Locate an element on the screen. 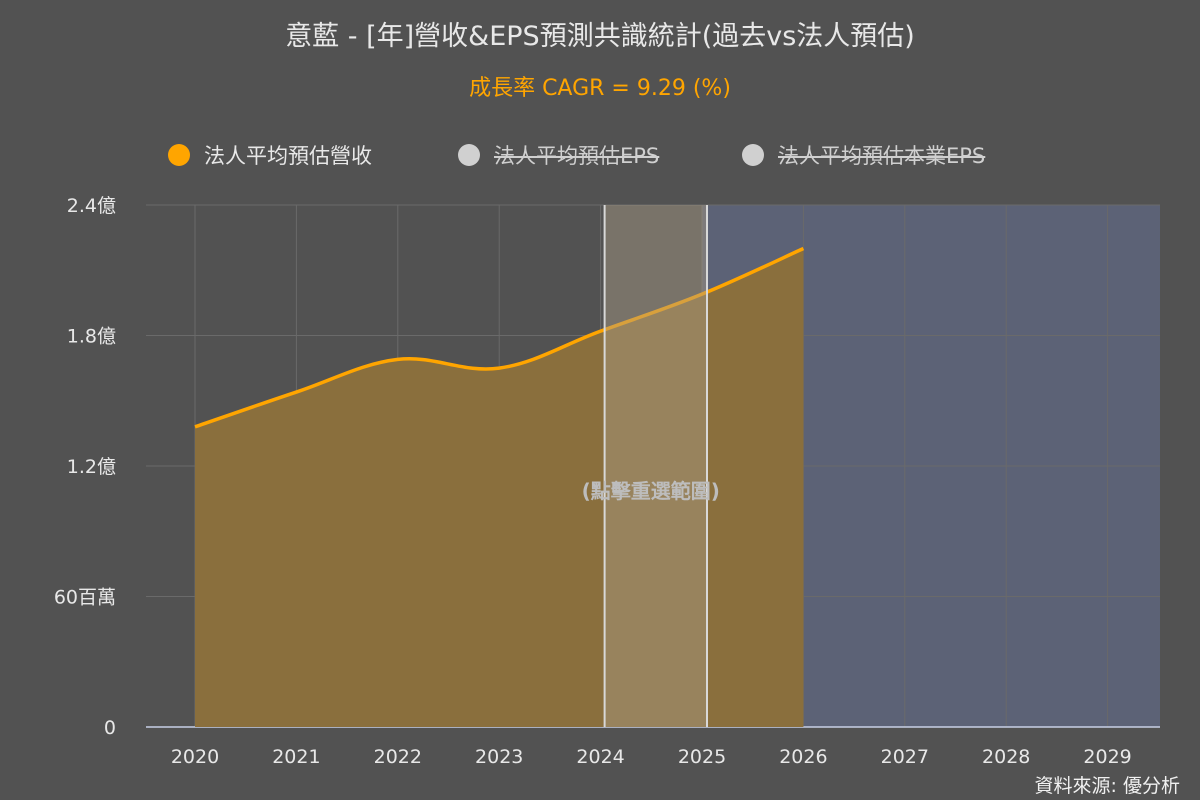  chart-title: 意藍 - [年]營收&EPS預測共識統計(過去vs法人預估) is located at coordinates (600, 36).